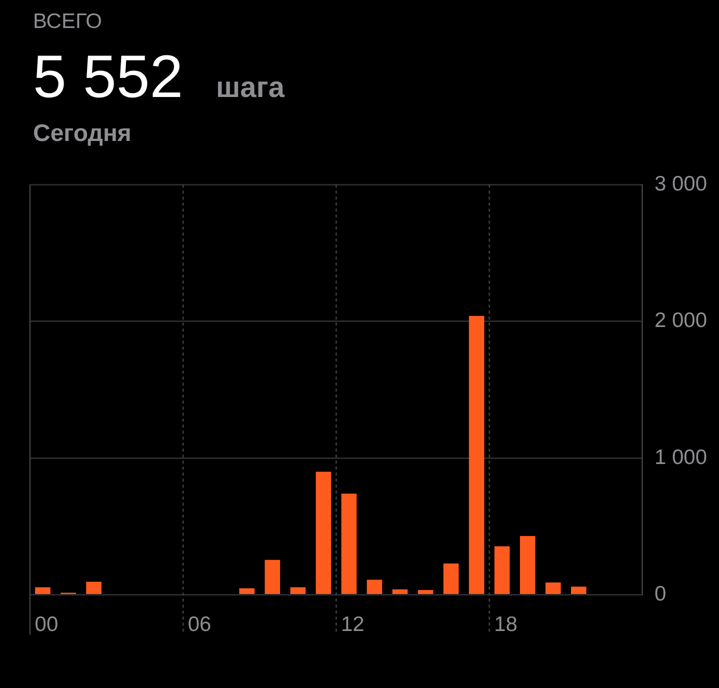 Image resolution: width=719 pixels, height=688 pixels. What do you see at coordinates (506, 624) in the screenshot?
I see `x-tick-label: 18` at bounding box center [506, 624].